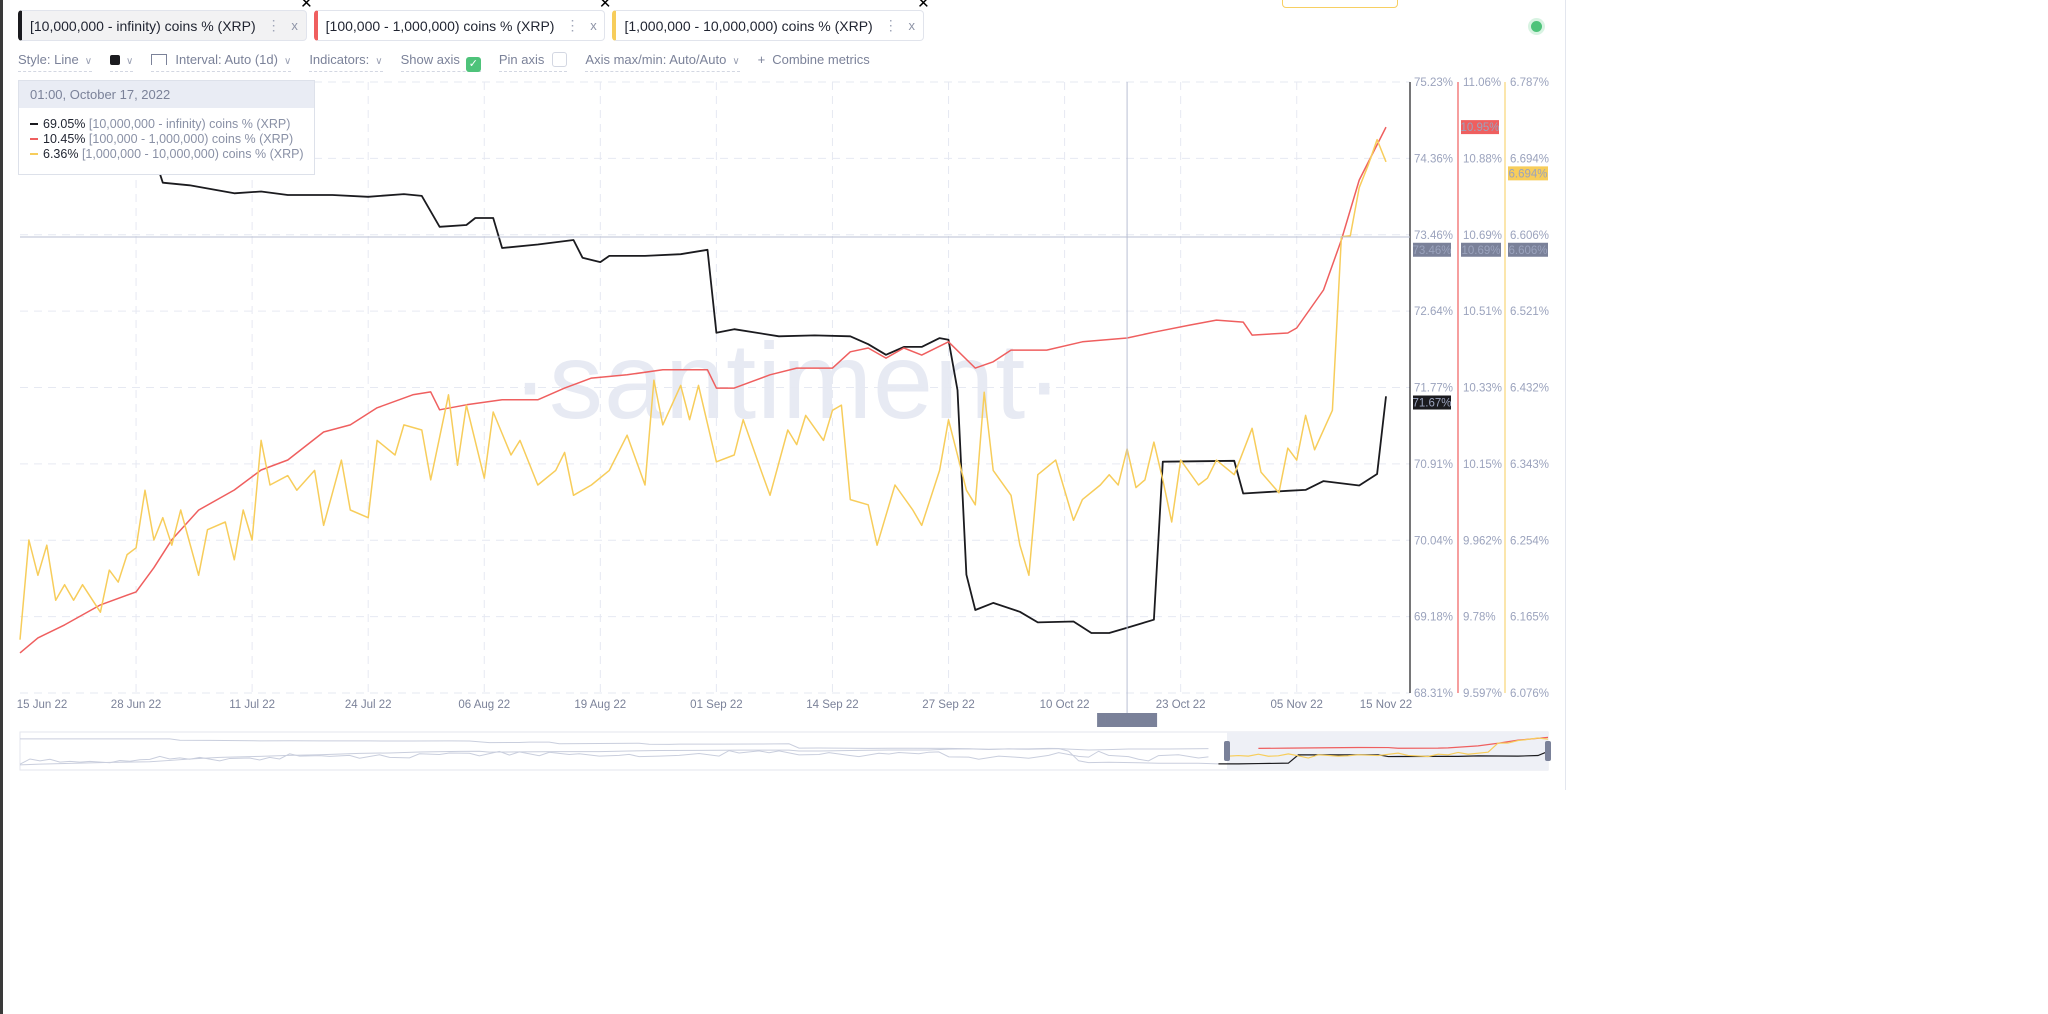  Describe the element at coordinates (1433, 159) in the screenshot. I see `y-tick-label: 74.36%` at that location.